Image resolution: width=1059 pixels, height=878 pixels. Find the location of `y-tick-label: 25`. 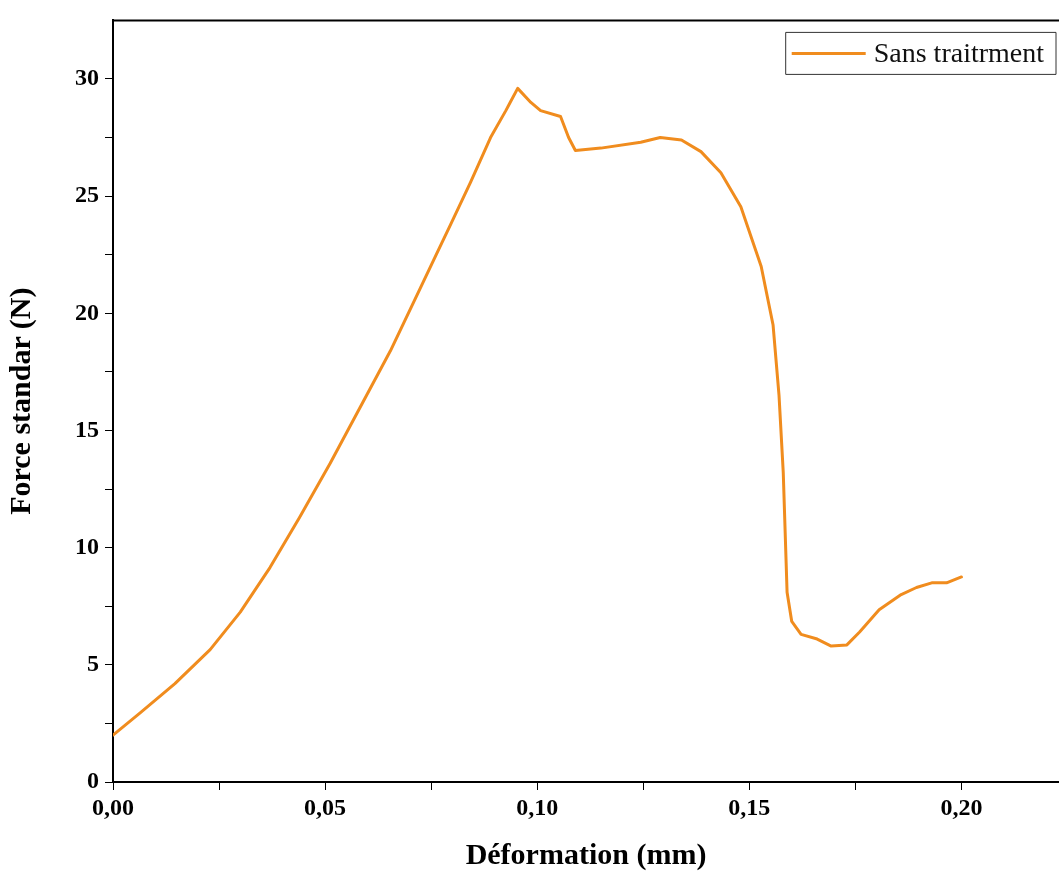

y-tick-label: 25 is located at coordinates (87, 194).